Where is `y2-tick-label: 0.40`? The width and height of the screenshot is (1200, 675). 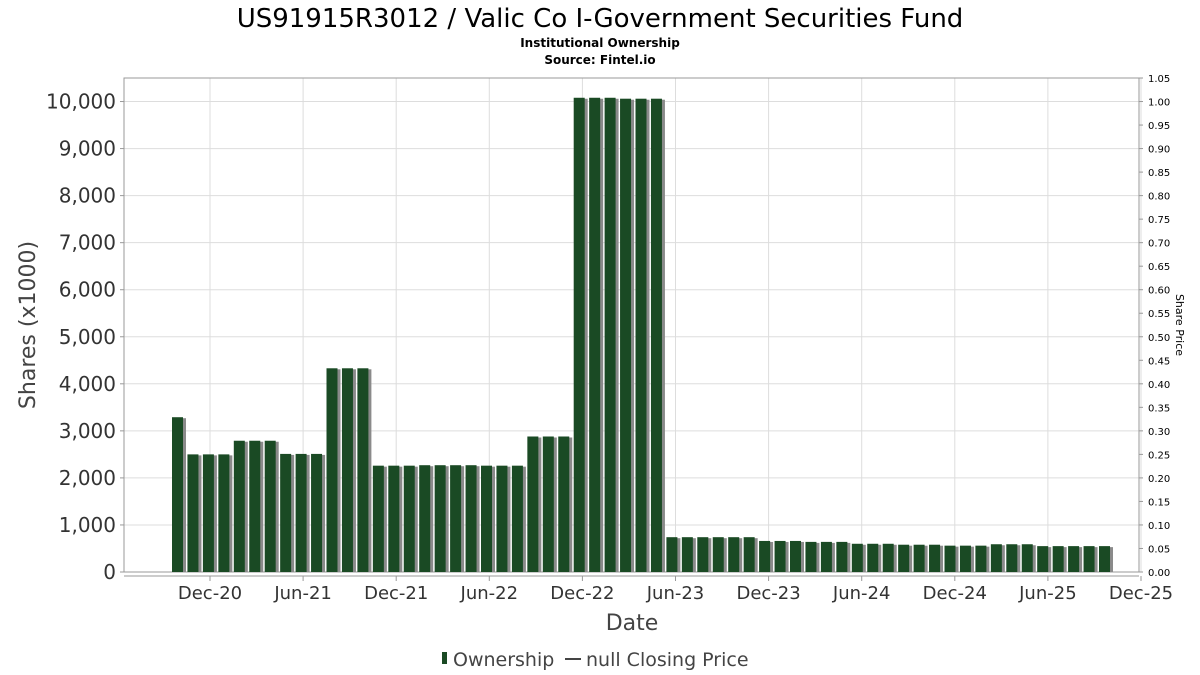
y2-tick-label: 0.40 is located at coordinates (1159, 385).